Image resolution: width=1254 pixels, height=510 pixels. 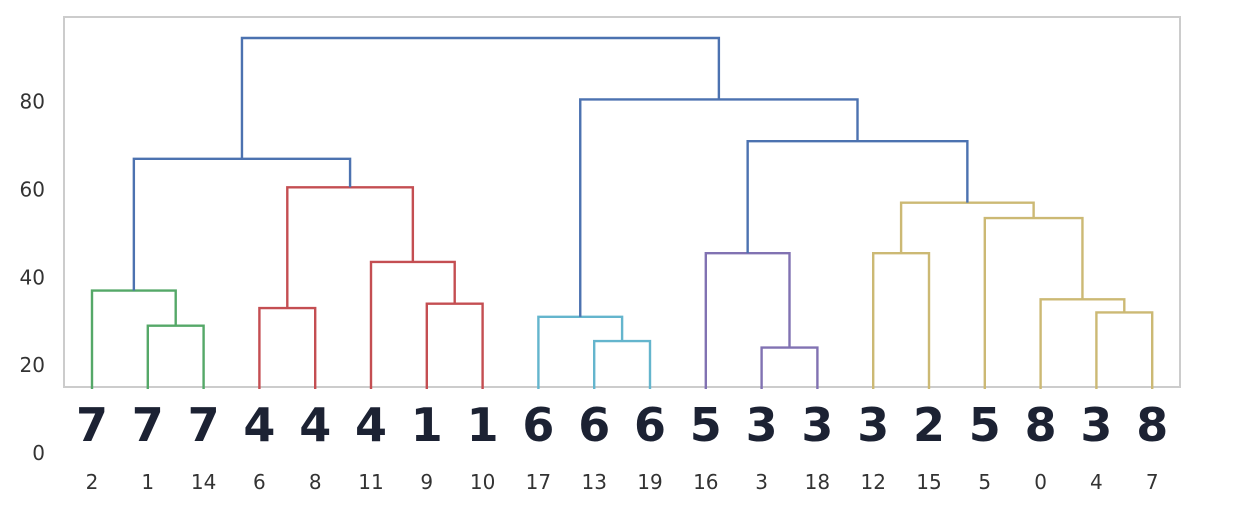 What do you see at coordinates (32, 102) in the screenshot?
I see `y-tick-label: 80` at bounding box center [32, 102].